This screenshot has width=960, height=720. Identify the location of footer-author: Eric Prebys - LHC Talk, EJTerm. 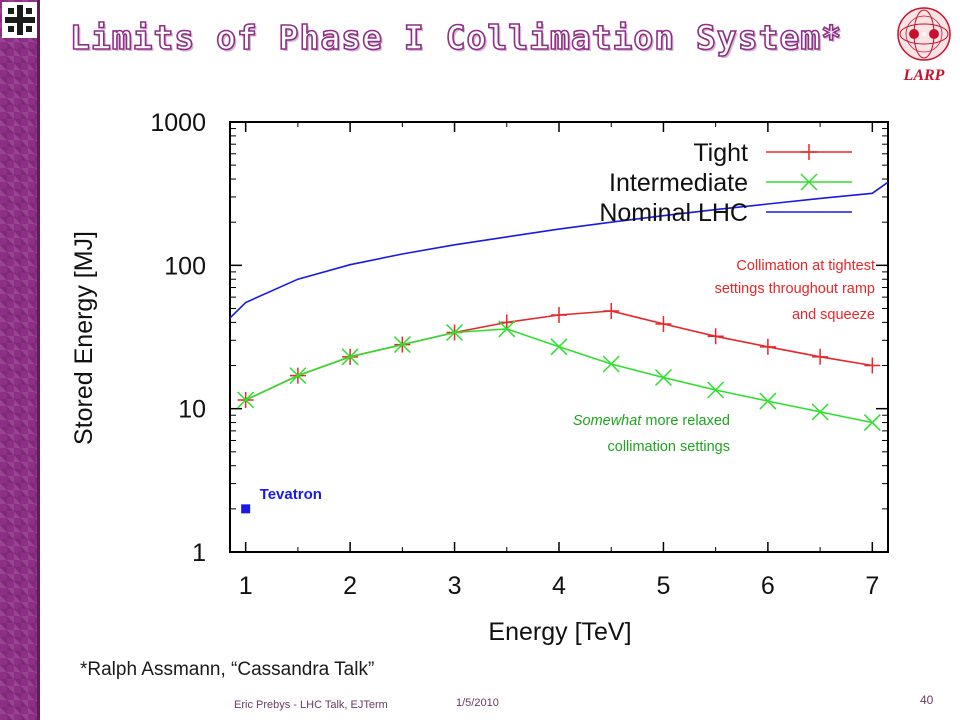
(311, 705).